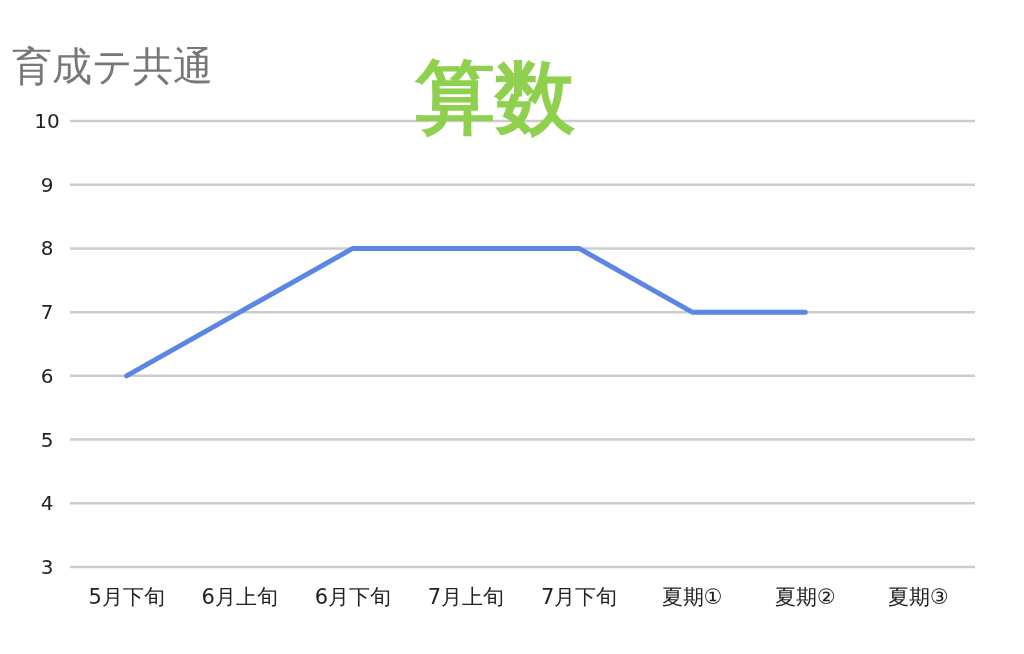 This screenshot has width=1024, height=654. I want to click on y-tick-label: 5, so click(47, 439).